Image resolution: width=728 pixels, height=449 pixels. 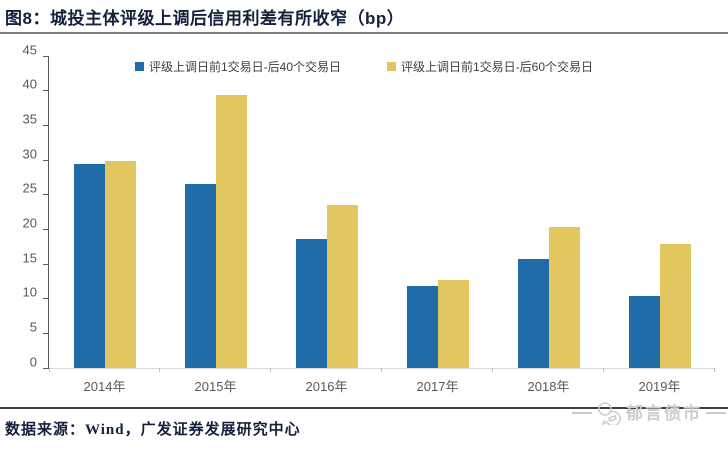 What do you see at coordinates (548, 225) in the screenshot?
I see `bar-group-2018年: 2018年` at bounding box center [548, 225].